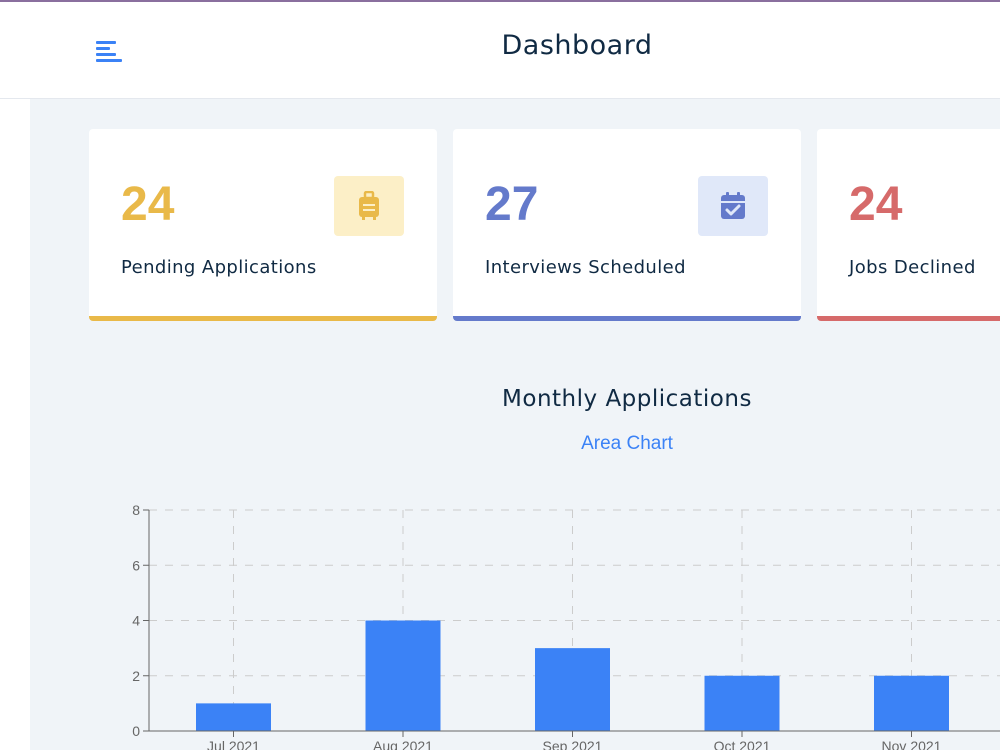  I want to click on chart-title: Monthly Applications, so click(627, 399).